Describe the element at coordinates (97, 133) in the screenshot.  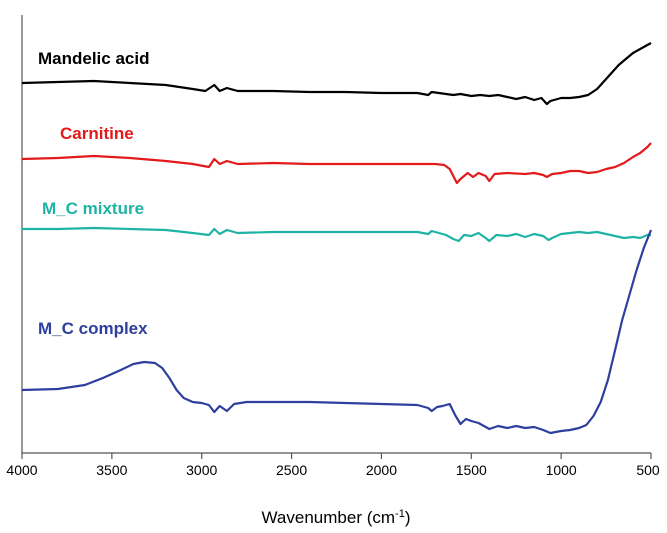
I see `series-label-carnitine: Carnitine` at that location.